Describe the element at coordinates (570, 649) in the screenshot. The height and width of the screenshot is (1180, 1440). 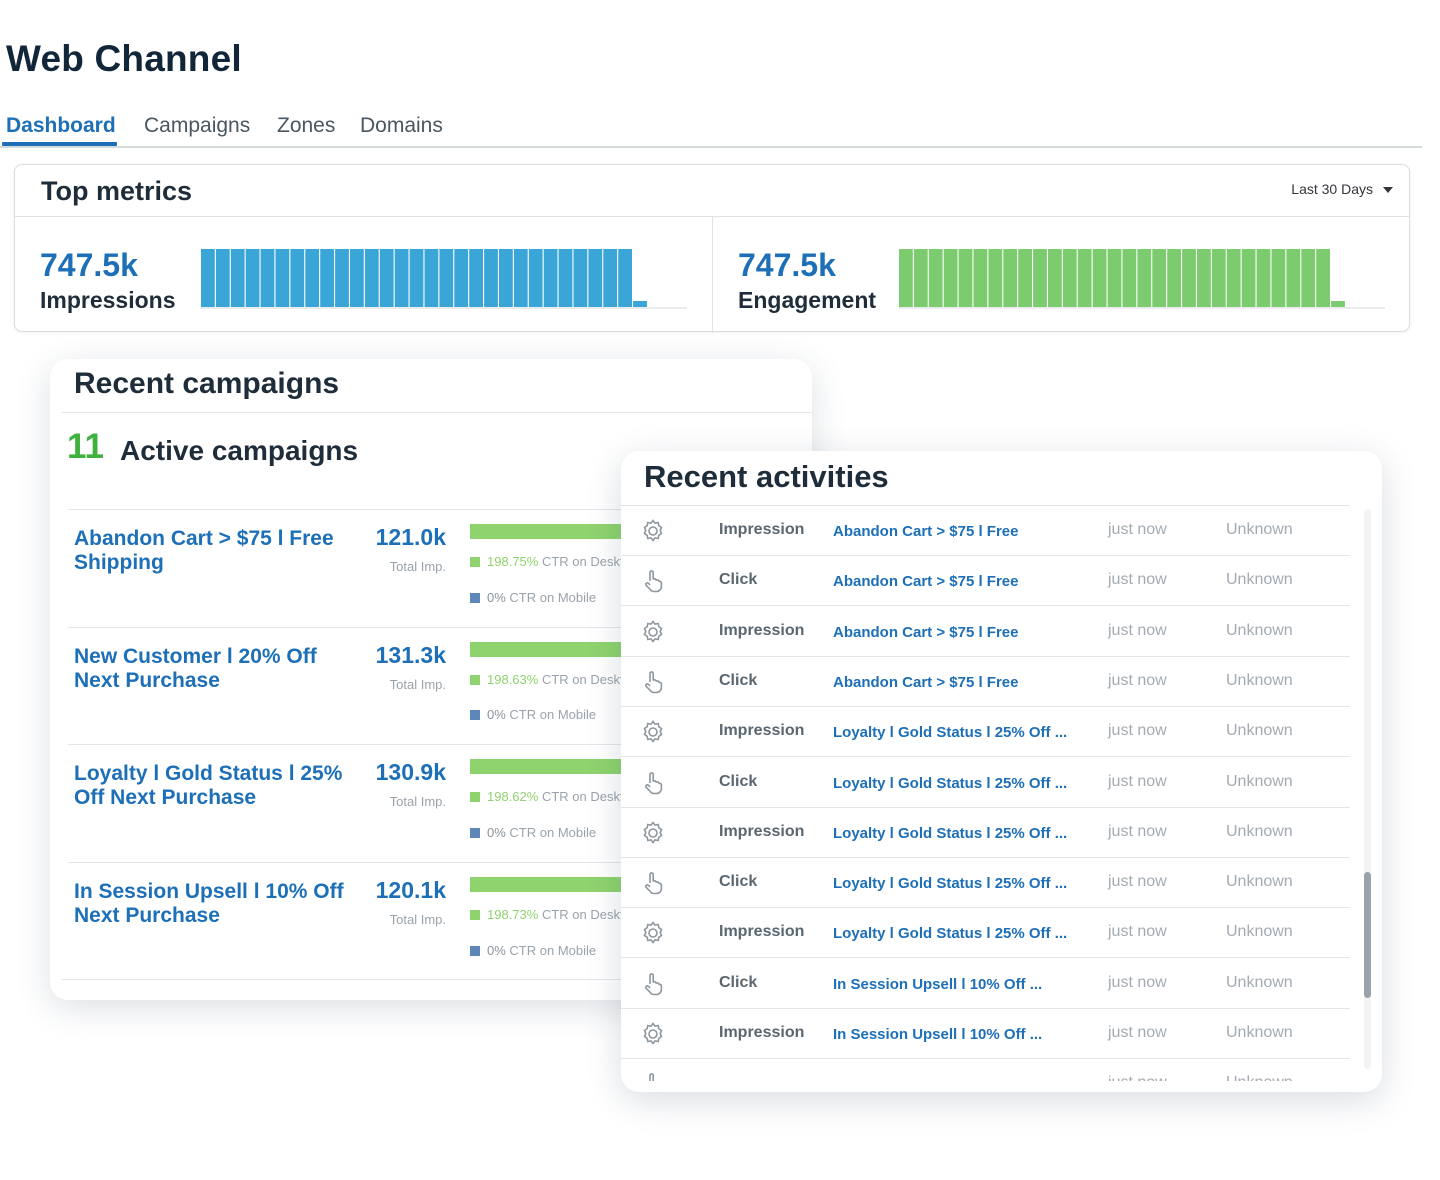
I see `ctr-bar` at that location.